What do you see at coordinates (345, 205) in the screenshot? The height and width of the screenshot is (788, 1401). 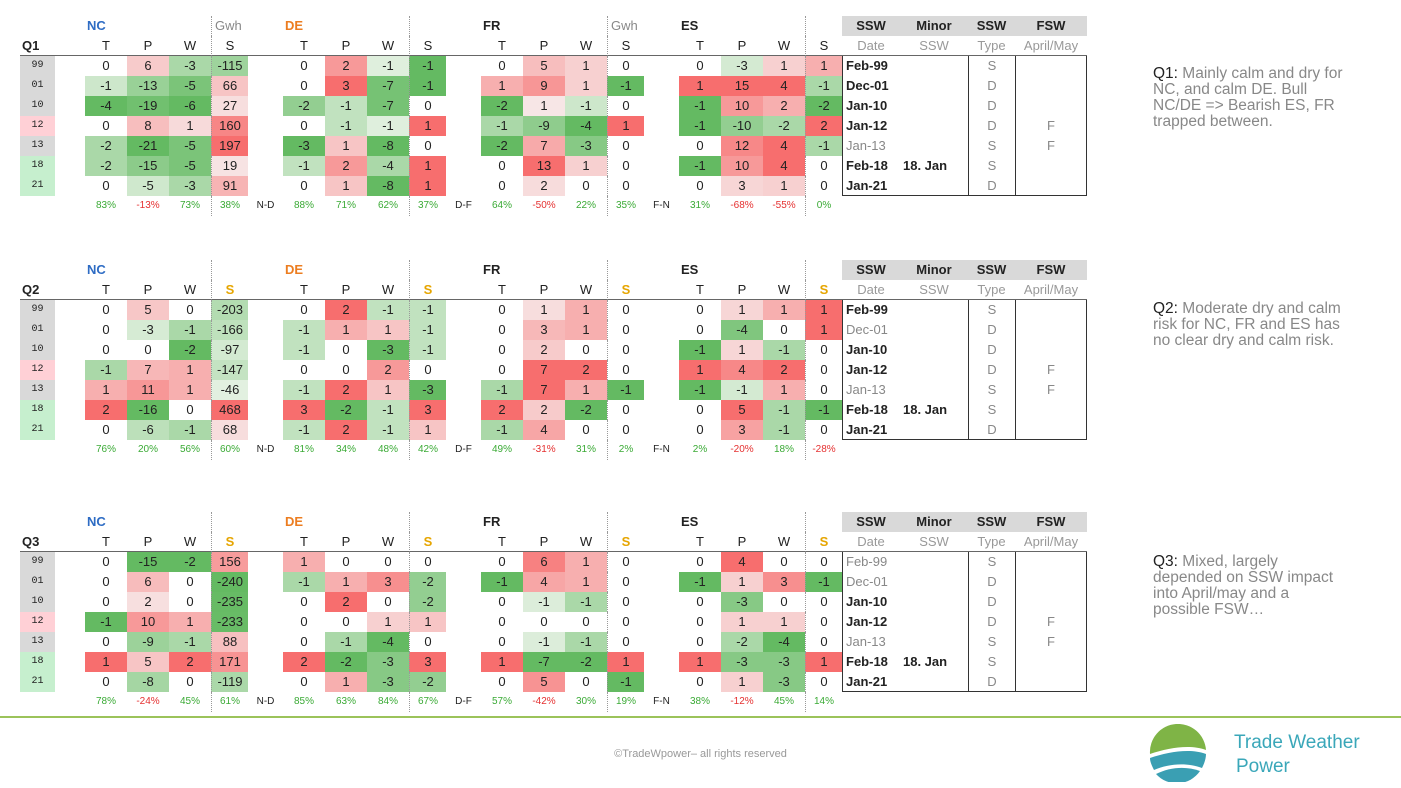 I see `hit-rate: 71%` at bounding box center [345, 205].